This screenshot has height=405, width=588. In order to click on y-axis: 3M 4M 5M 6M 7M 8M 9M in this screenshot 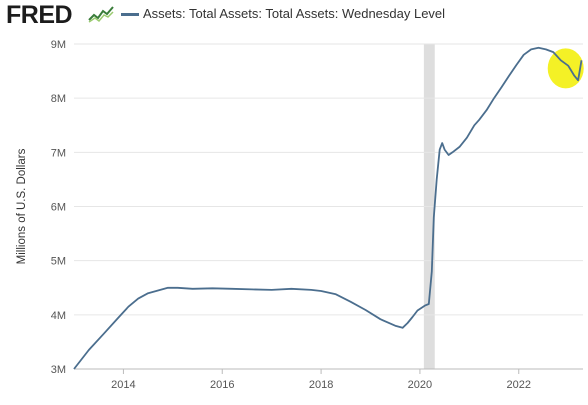, I will do `click(58, 207)`.